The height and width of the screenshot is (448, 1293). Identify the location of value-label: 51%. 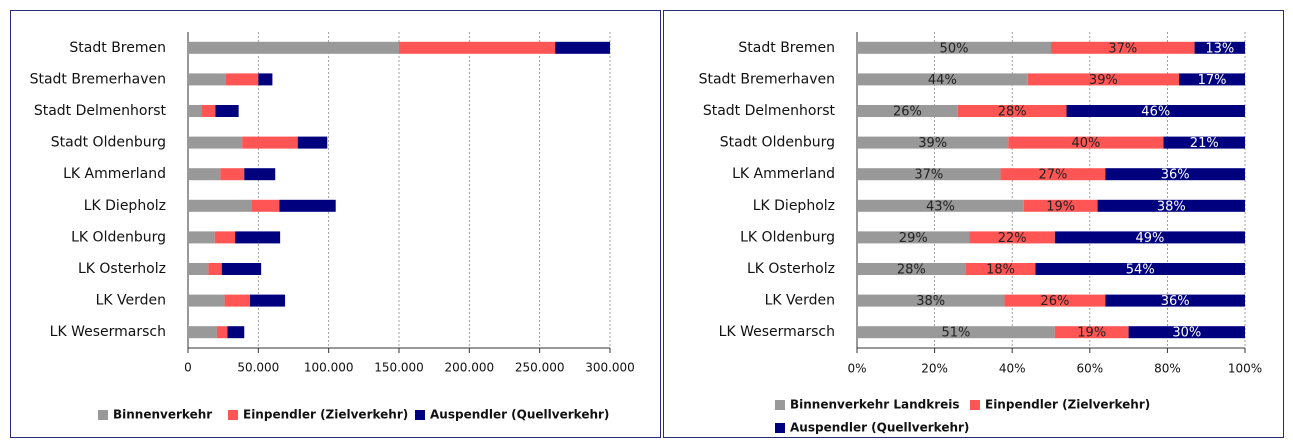
(955, 333).